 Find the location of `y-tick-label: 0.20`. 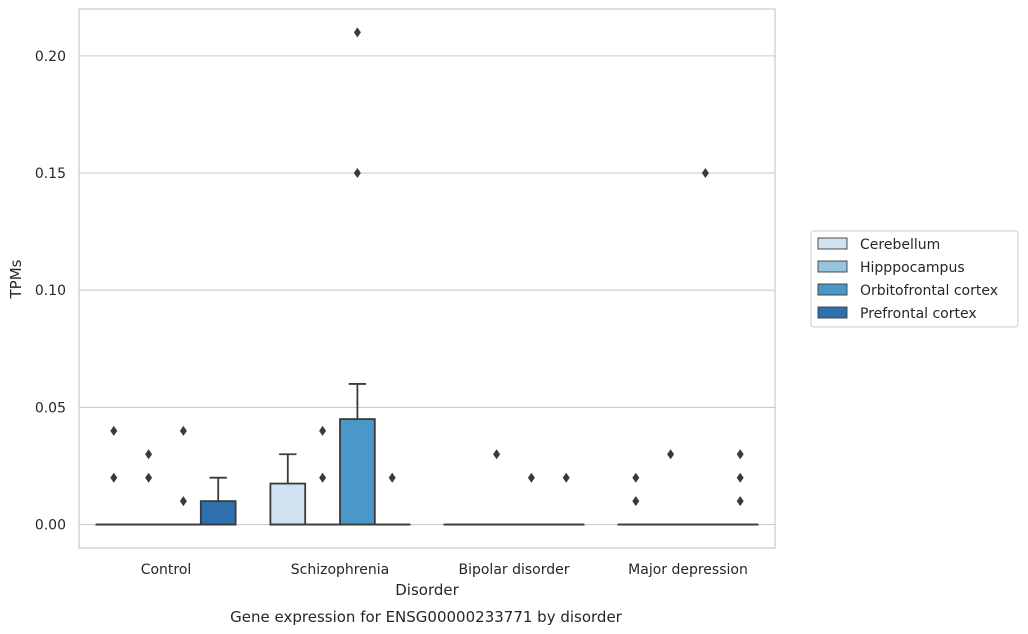

y-tick-label: 0.20 is located at coordinates (50, 57).